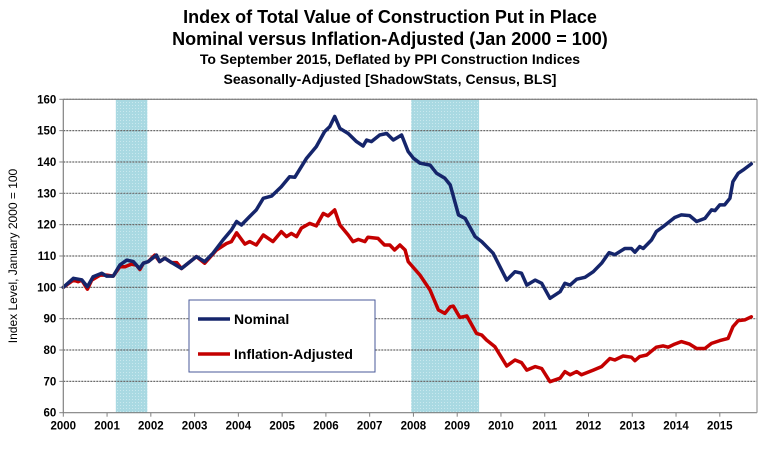 Image resolution: width=781 pixels, height=459 pixels. I want to click on y-tick-label: 70, so click(50, 382).